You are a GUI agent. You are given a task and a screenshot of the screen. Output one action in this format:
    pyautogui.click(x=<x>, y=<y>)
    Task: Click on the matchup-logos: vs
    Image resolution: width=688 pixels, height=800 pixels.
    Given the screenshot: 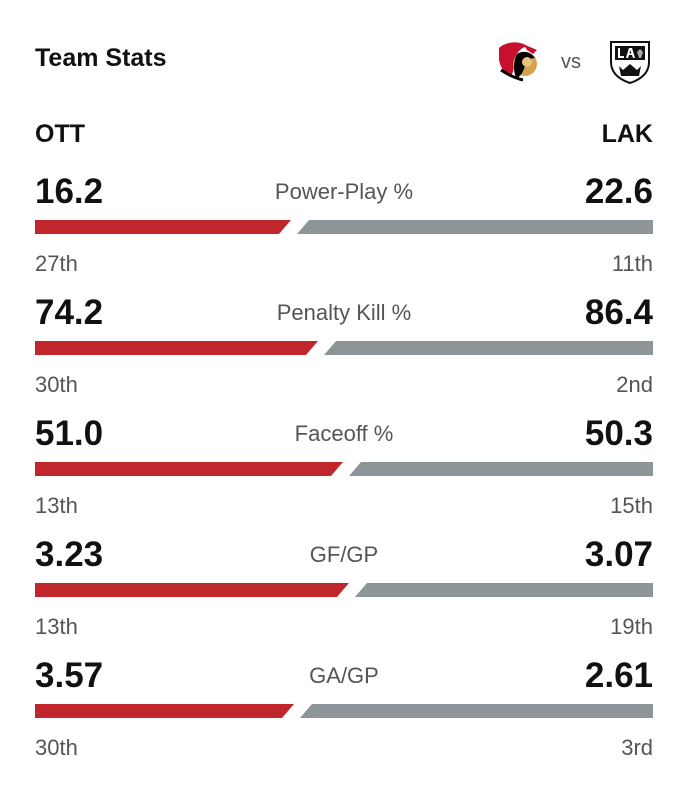 What is the action you would take?
    pyautogui.click(x=573, y=62)
    